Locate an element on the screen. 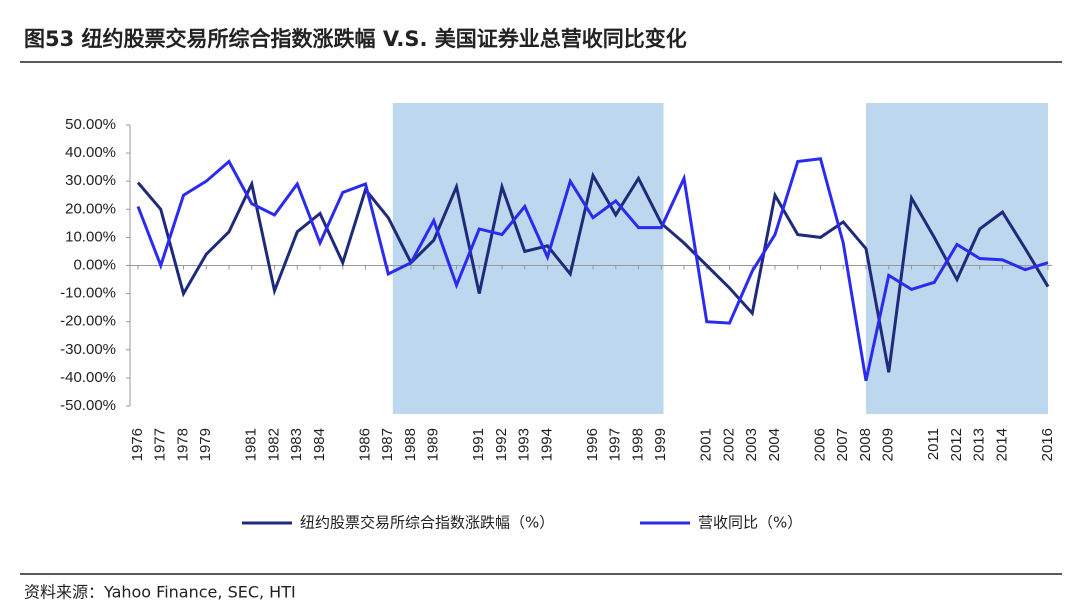 The width and height of the screenshot is (1080, 616). x-tick-label: 1992 is located at coordinates (501, 444).